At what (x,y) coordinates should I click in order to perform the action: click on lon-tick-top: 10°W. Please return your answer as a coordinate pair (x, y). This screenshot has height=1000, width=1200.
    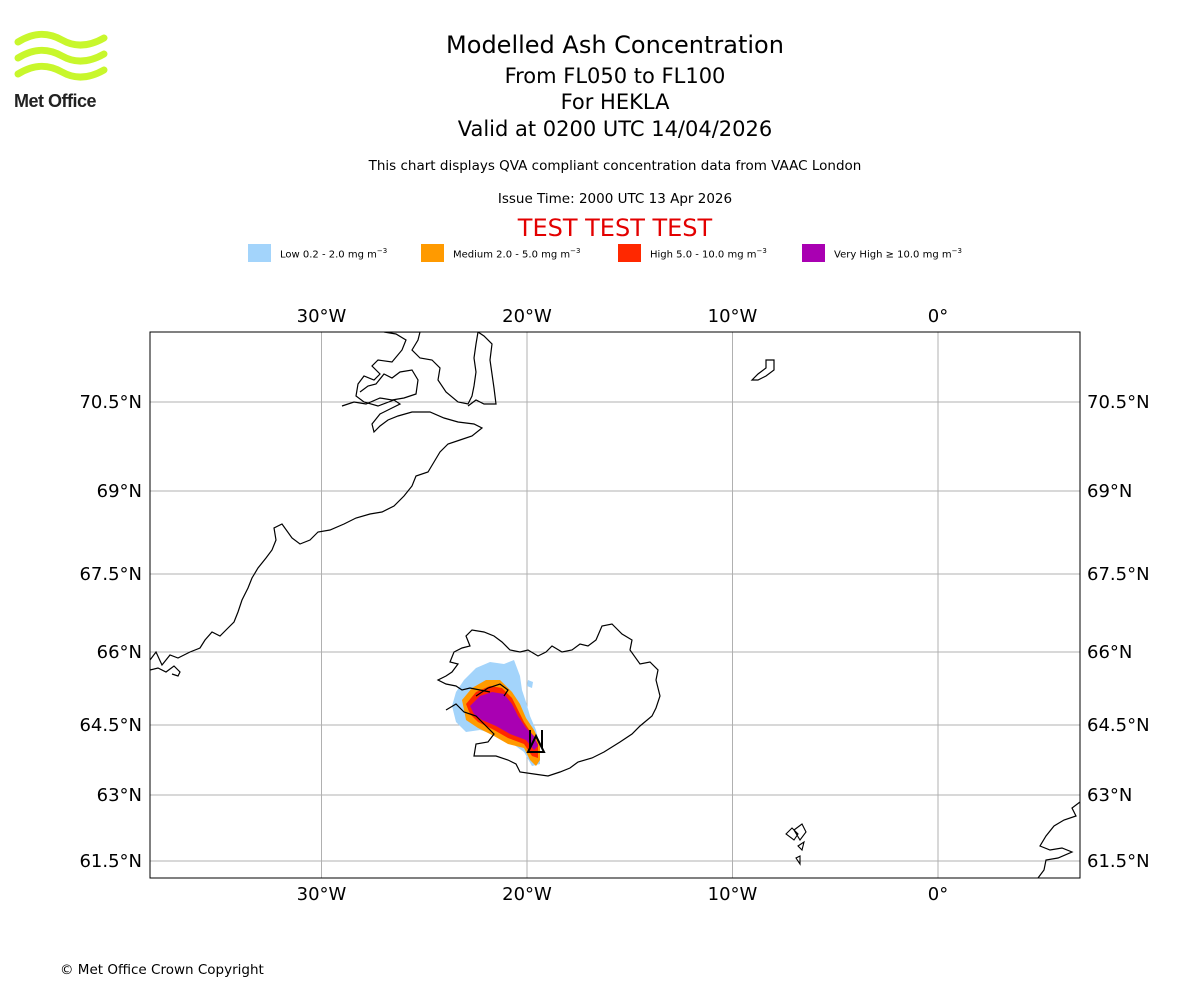
    Looking at the image, I should click on (733, 316).